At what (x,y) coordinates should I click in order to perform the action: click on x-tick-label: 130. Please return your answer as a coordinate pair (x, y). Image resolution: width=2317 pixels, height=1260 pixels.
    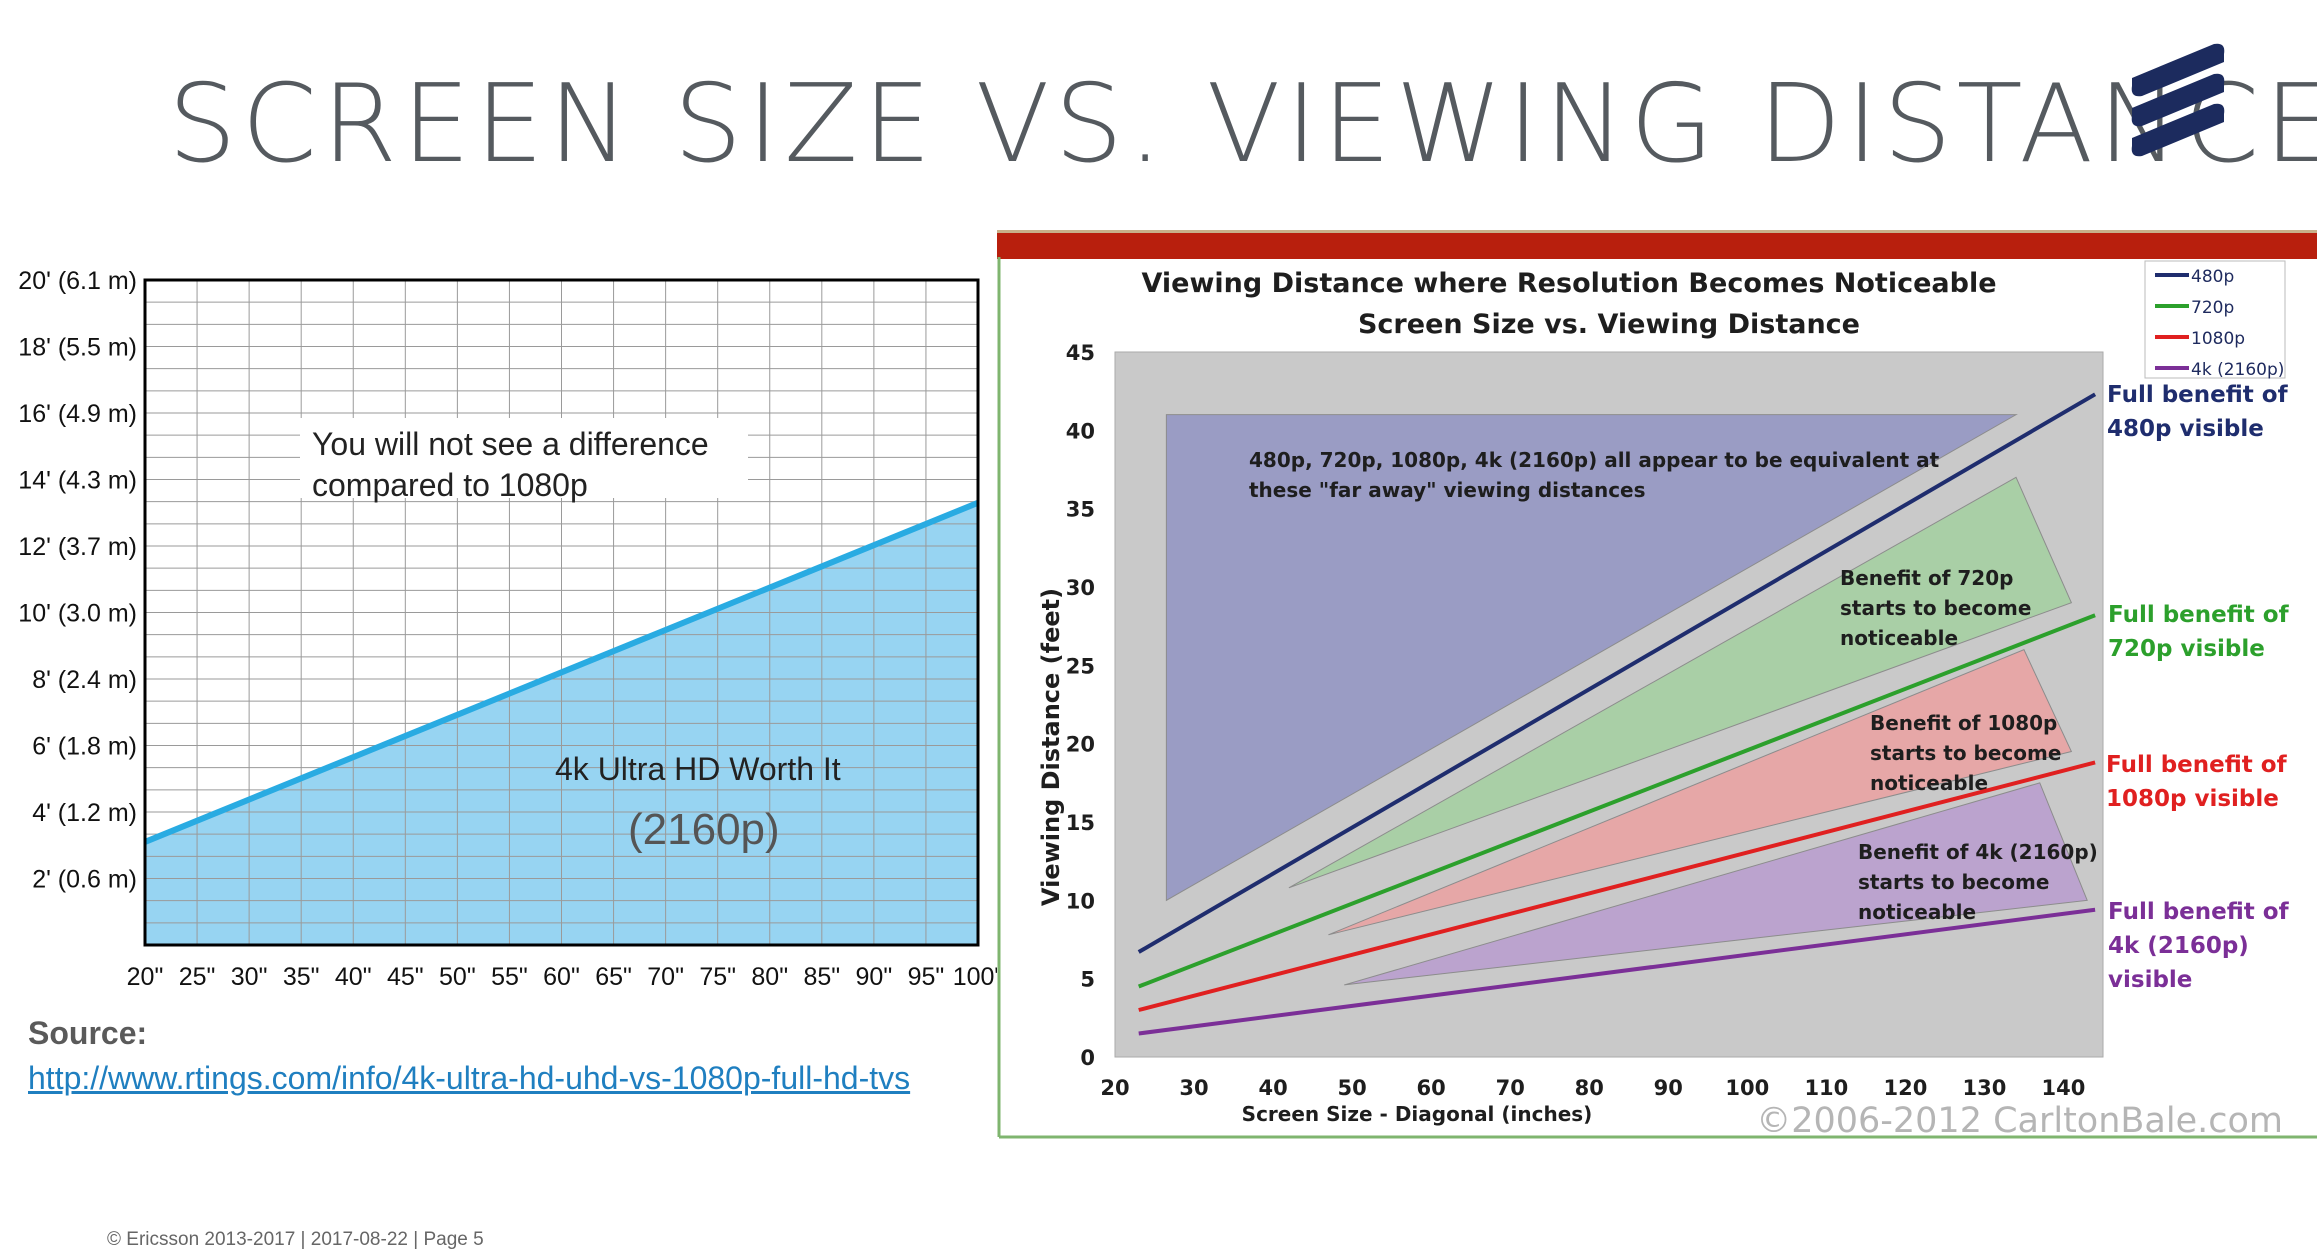
    Looking at the image, I should click on (1985, 1088).